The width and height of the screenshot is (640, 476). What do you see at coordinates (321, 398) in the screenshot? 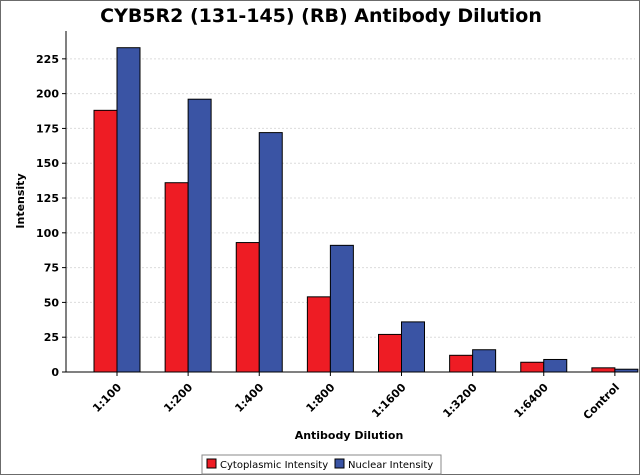
I see `x-tick-label: 1:800` at bounding box center [321, 398].